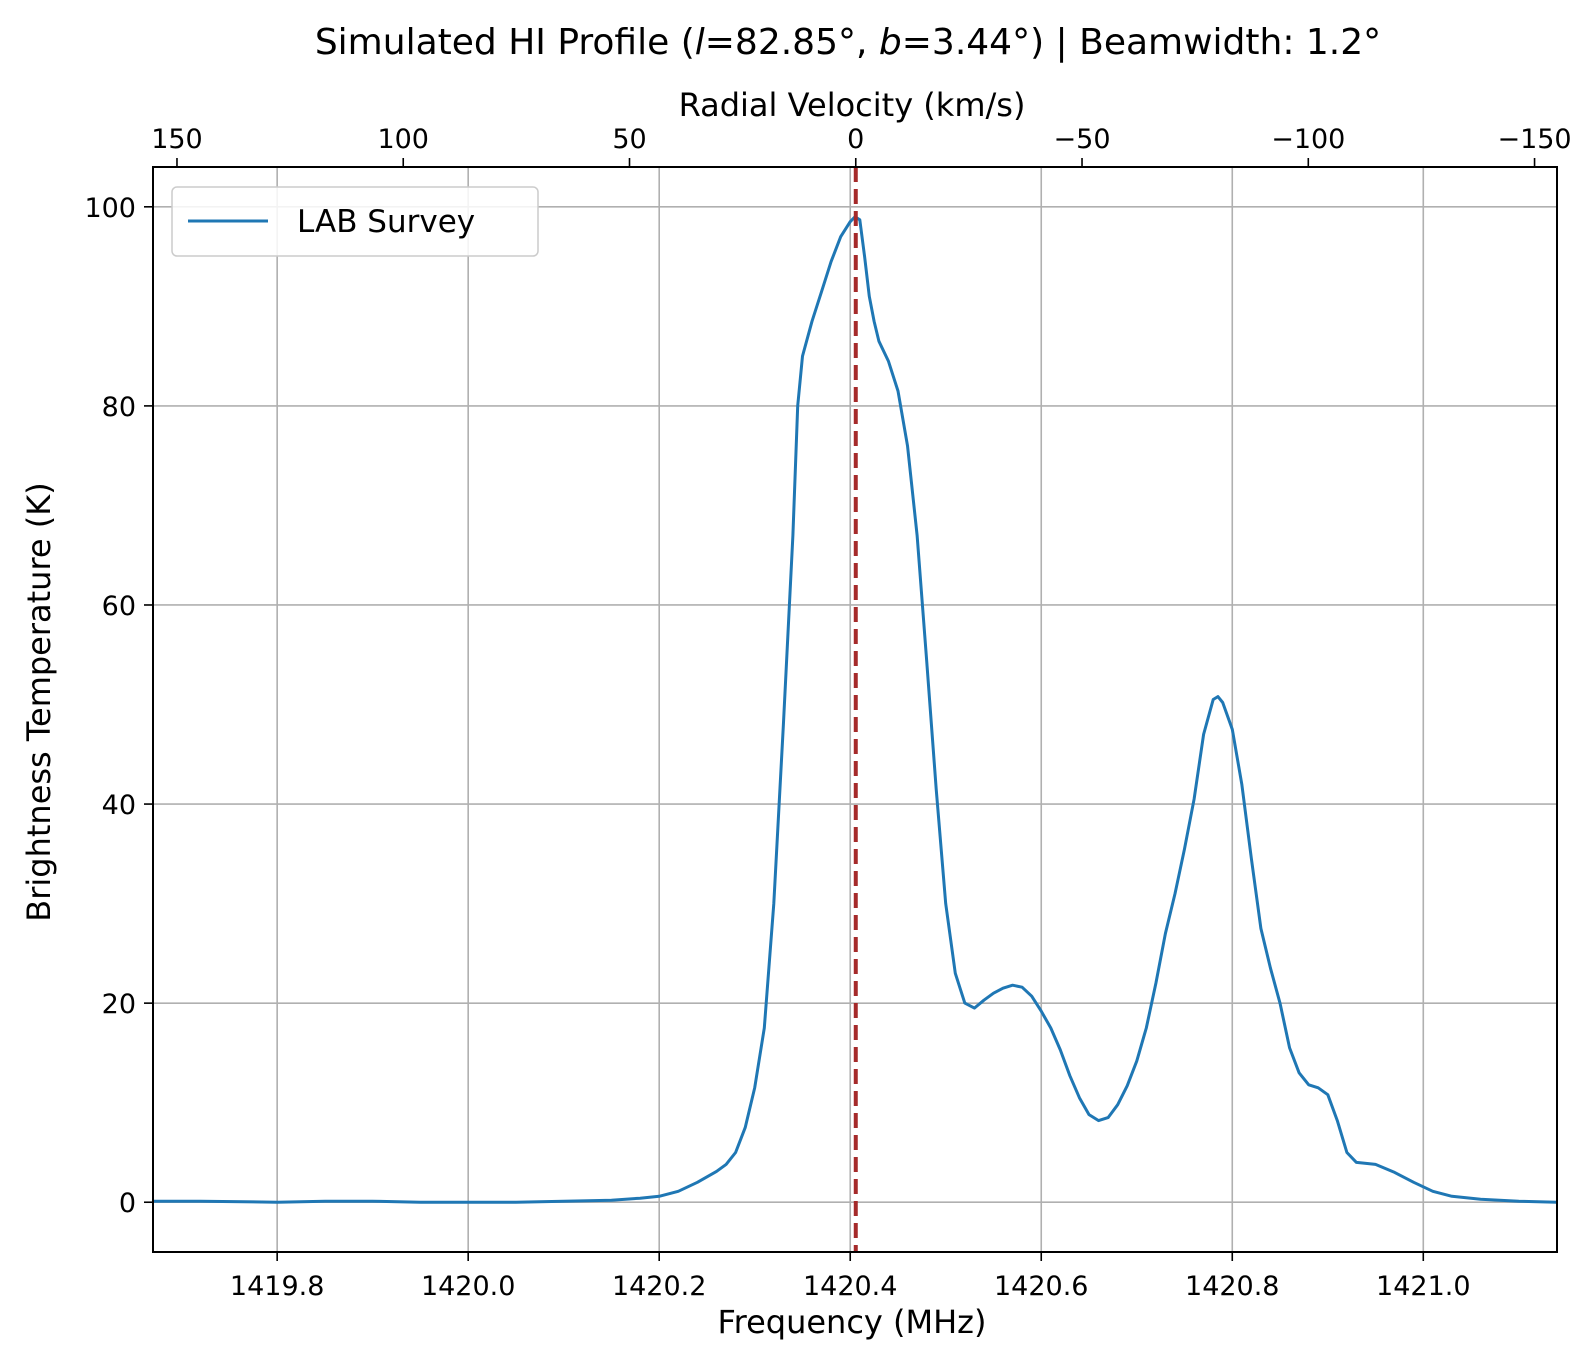 The height and width of the screenshot is (1366, 1591). I want to click on legend: LAB Survey, so click(355, 221).